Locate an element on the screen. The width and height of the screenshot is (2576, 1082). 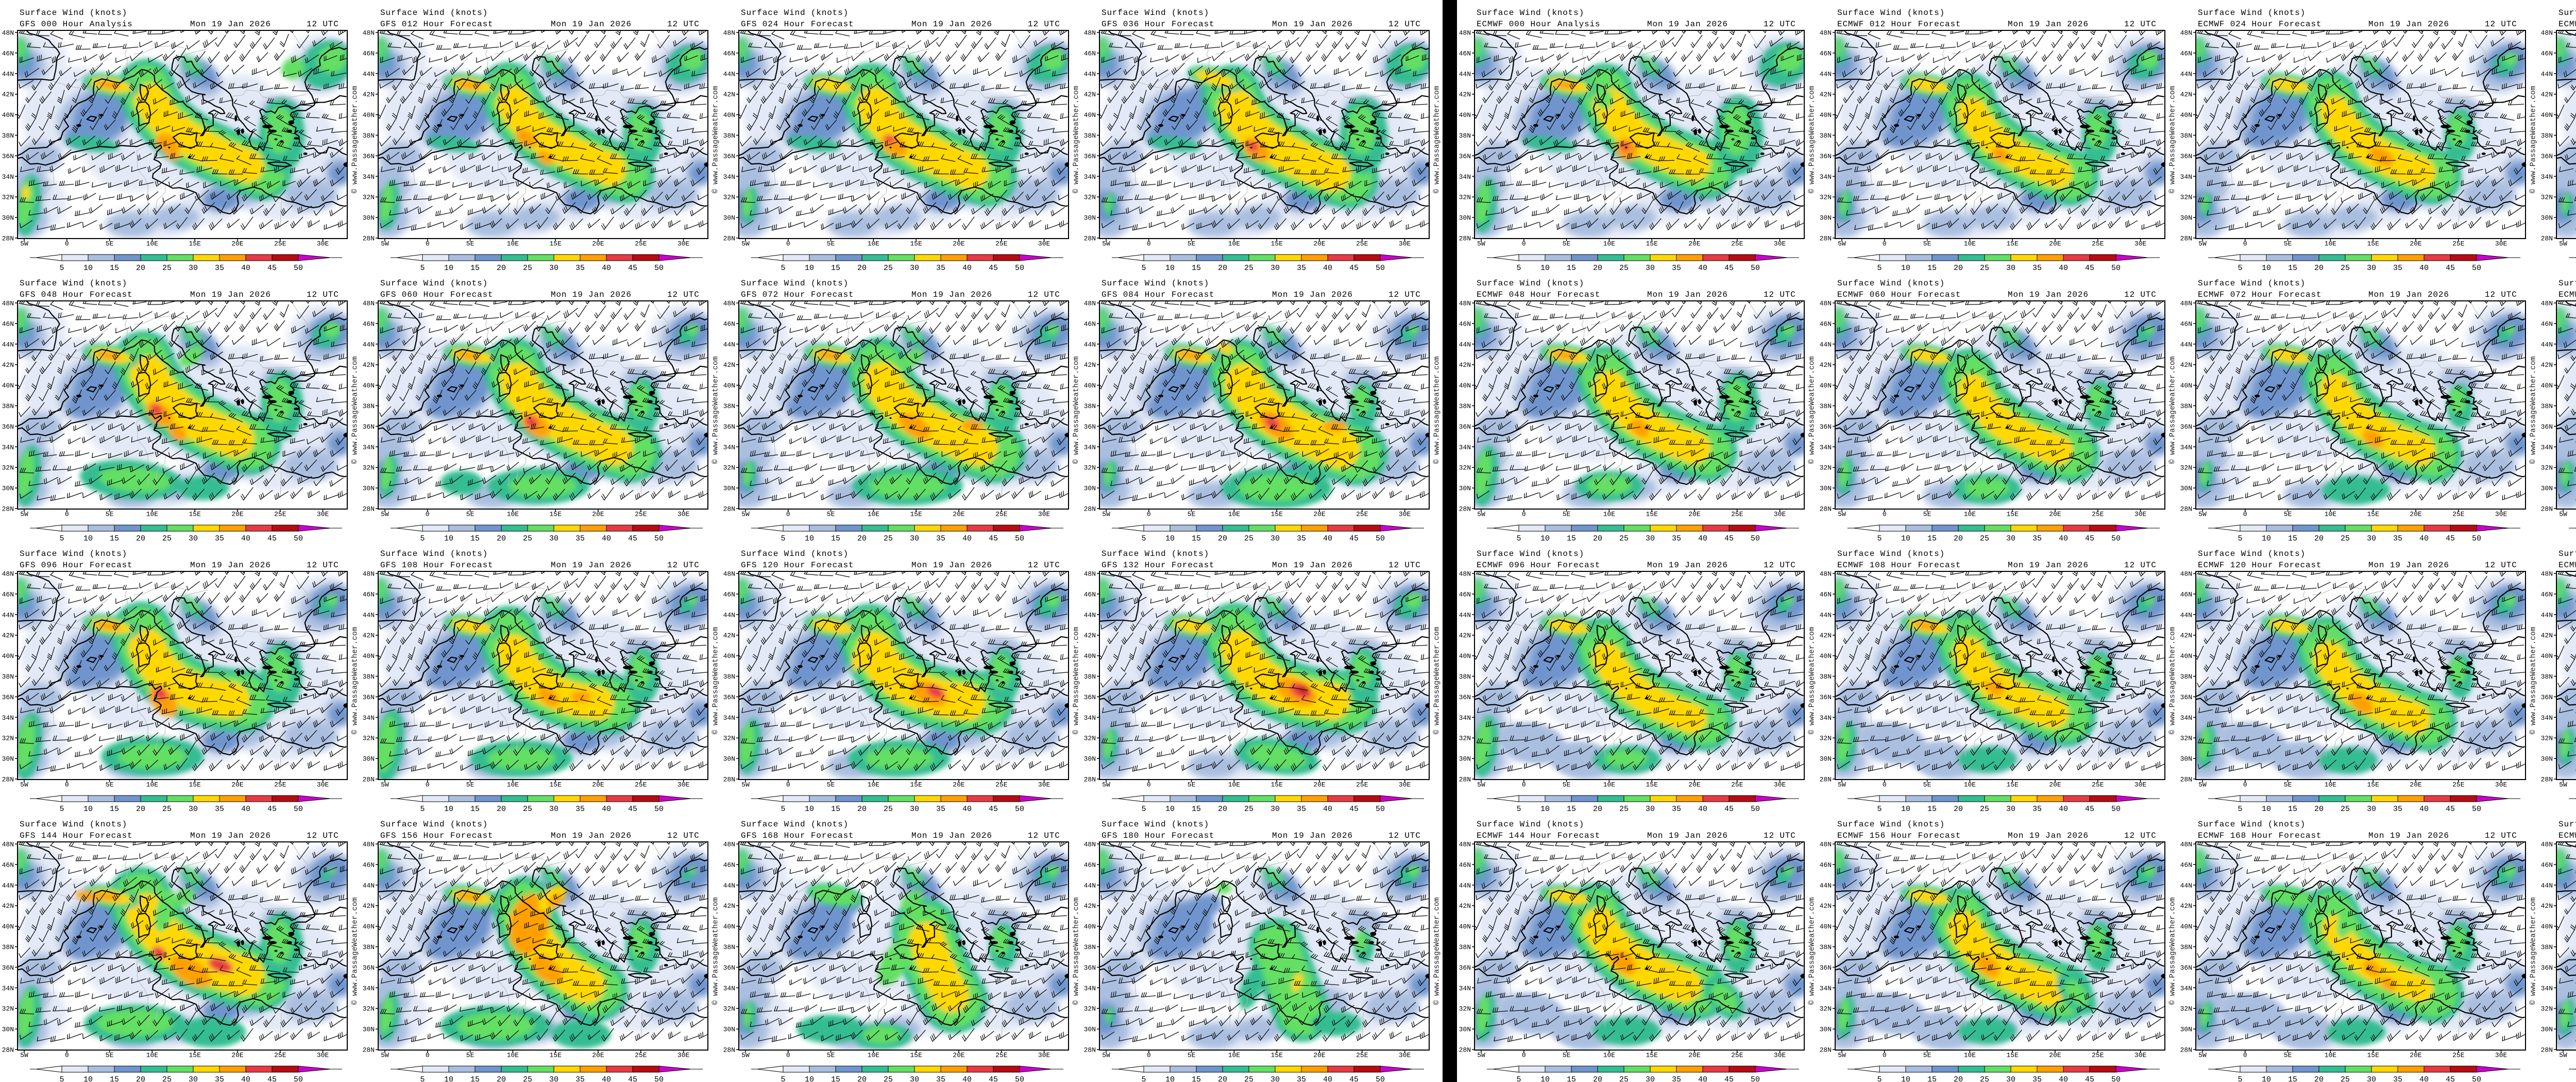
svg-text: GFS 036 Hour Forecast is located at coordinates (1157, 24).